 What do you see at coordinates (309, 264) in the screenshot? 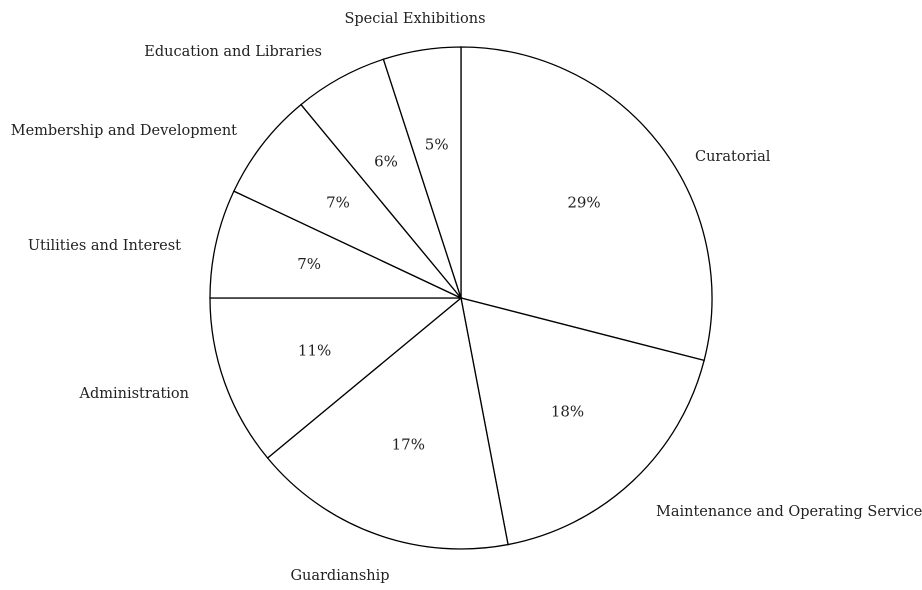
I see `slice-percent-utilities-and-interest: 7%` at bounding box center [309, 264].